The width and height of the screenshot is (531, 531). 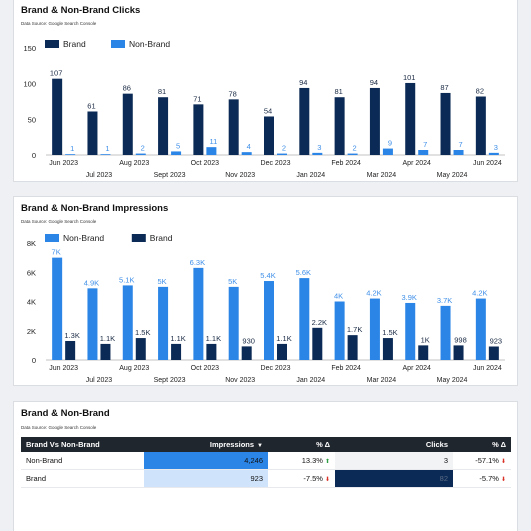 I want to click on table-row: Non-Brand 4,246 13.3% ⬆ 3 -57.1% ⬇, so click(x=266, y=461).